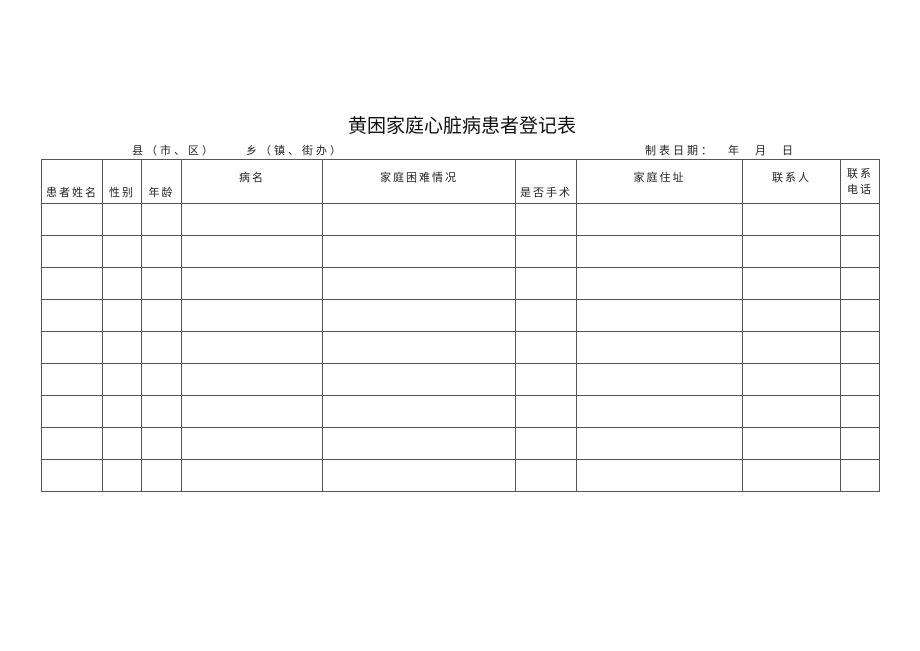  I want to click on col-age: 年龄, so click(161, 181).